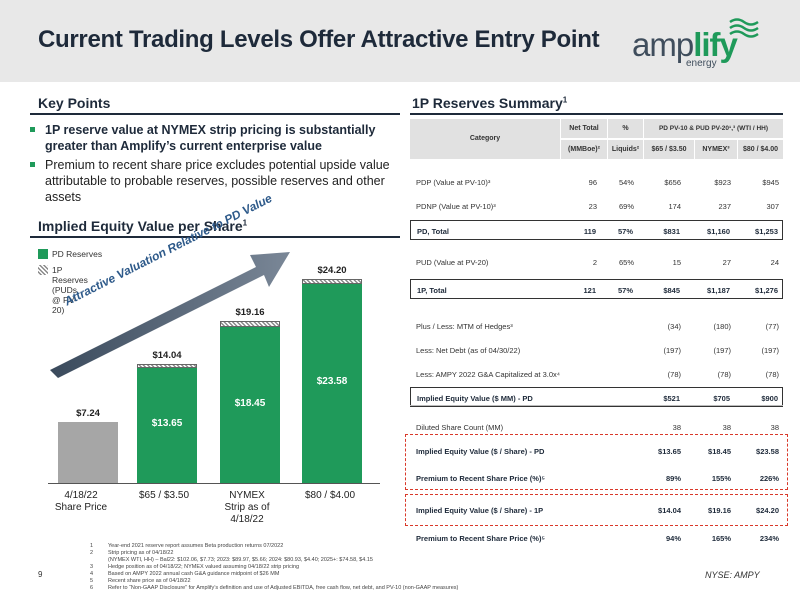  I want to click on reserves-cell-c4: $18.45, so click(719, 451).